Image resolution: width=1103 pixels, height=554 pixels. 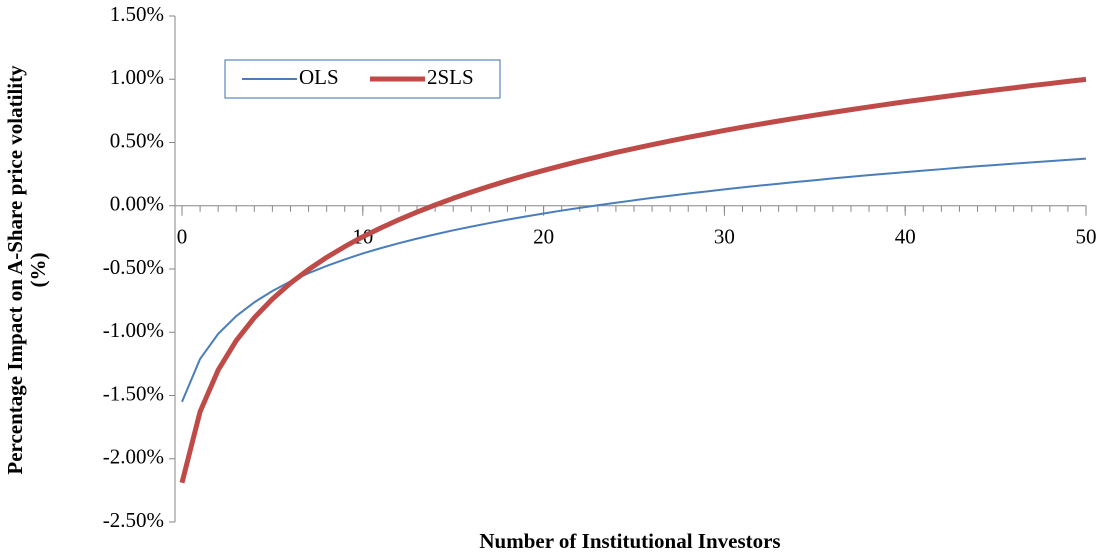 I want to click on y-tick-label: 0.00%, so click(x=137, y=204).